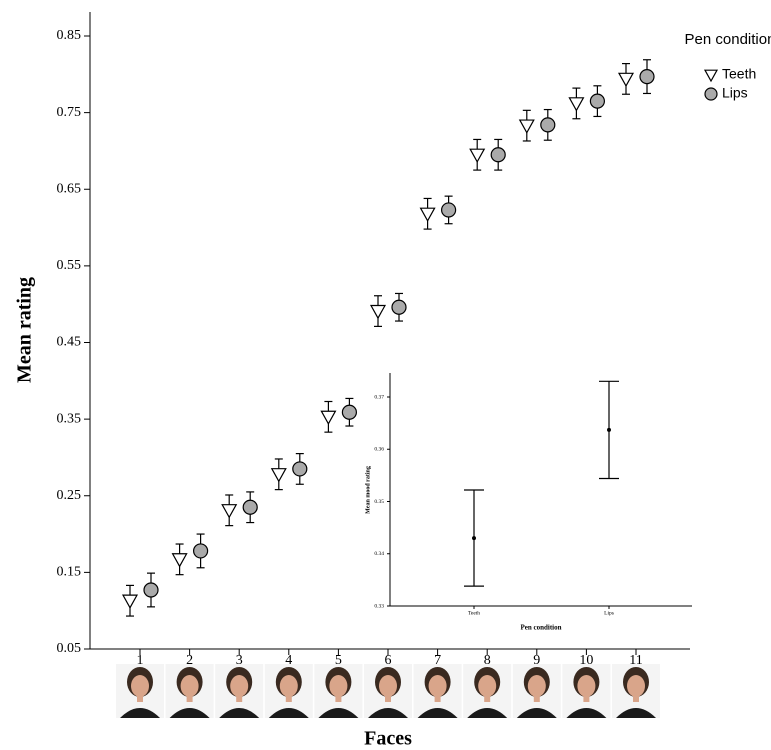 The image size is (771, 750). I want to click on x-tick-label: 7, so click(437, 660).